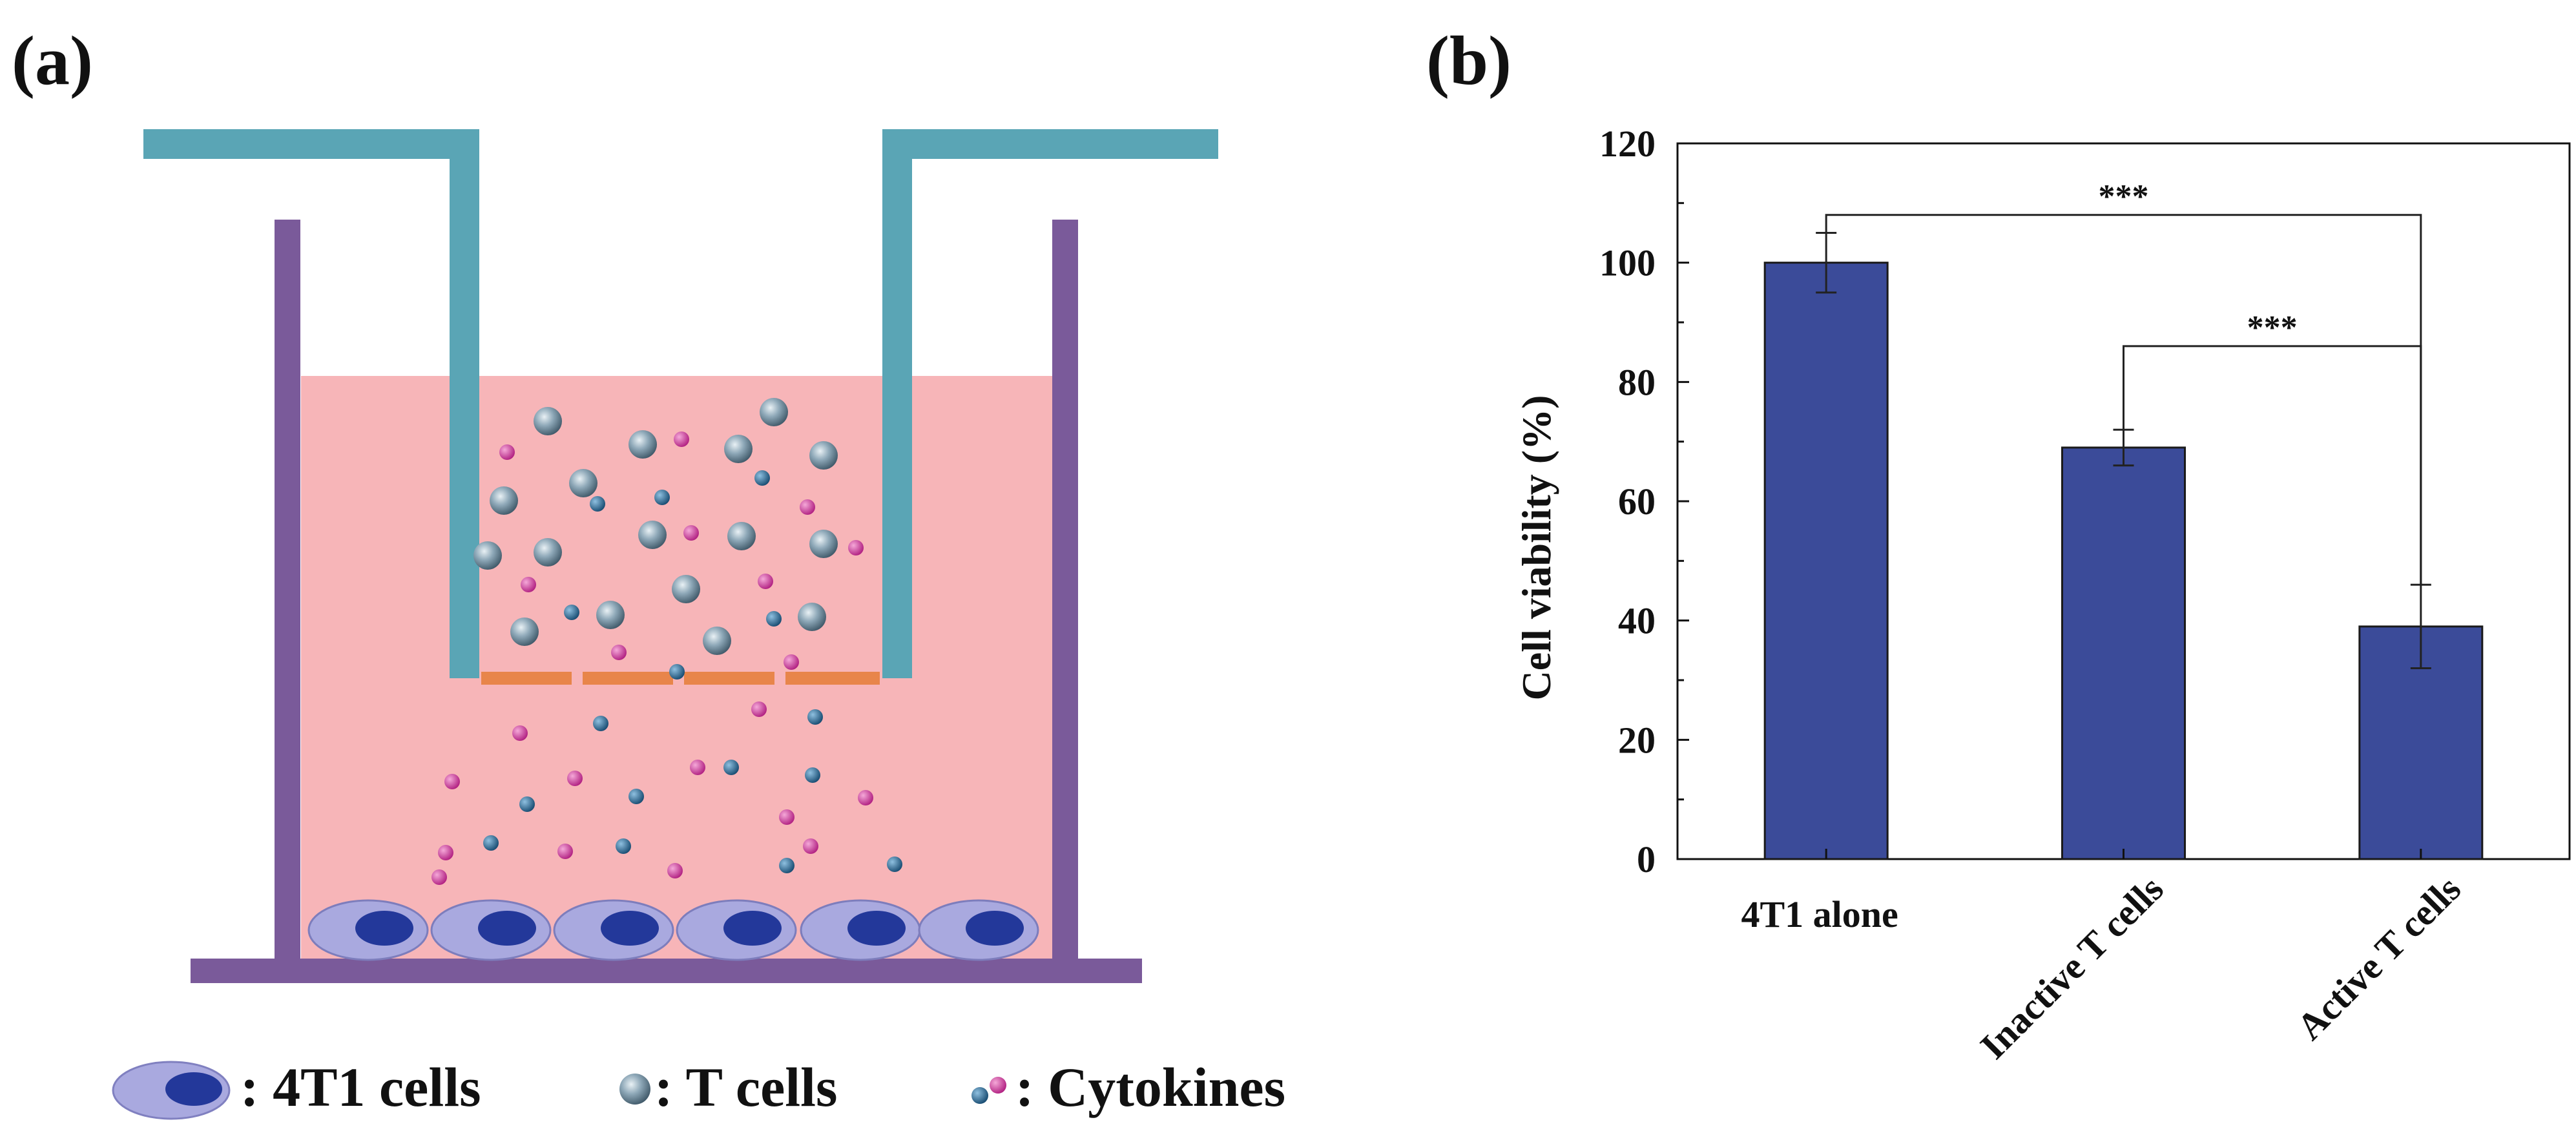 This screenshot has height=1142, width=2576. I want to click on y-tick-label: 60, so click(1637, 502).